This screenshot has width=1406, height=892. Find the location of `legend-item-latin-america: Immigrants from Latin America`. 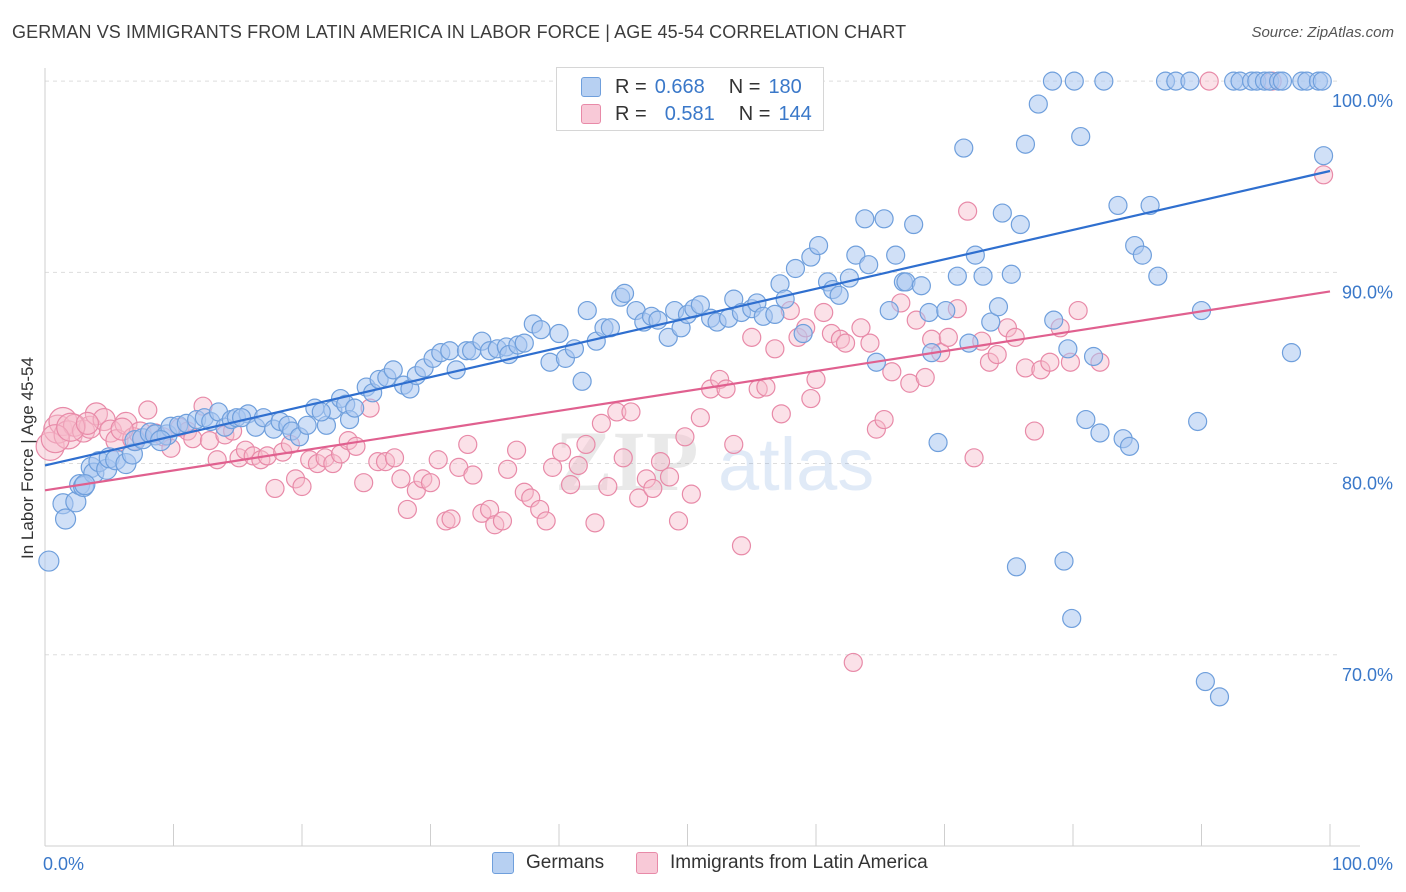

legend-item-latin-america: Immigrants from Latin America is located at coordinates (782, 863).